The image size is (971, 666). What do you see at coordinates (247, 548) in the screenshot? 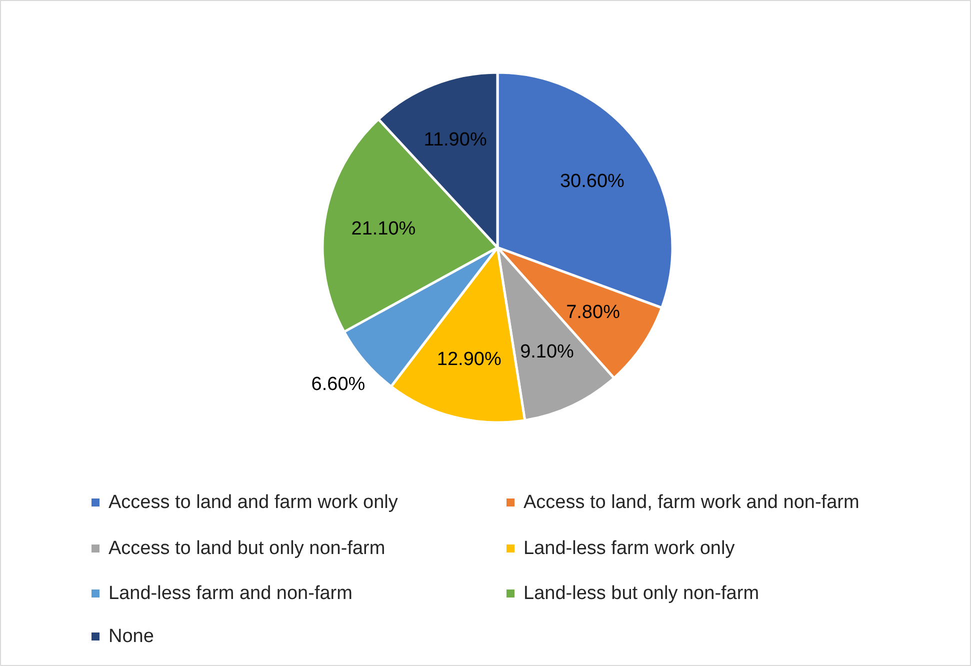
I see `legend-label: Access to land but only non-farm` at bounding box center [247, 548].